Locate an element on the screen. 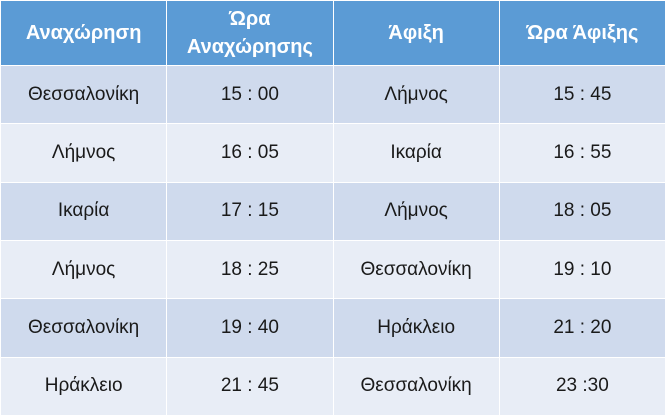 Image resolution: width=666 pixels, height=416 pixels. table-cell: 21 : 45 is located at coordinates (250, 386).